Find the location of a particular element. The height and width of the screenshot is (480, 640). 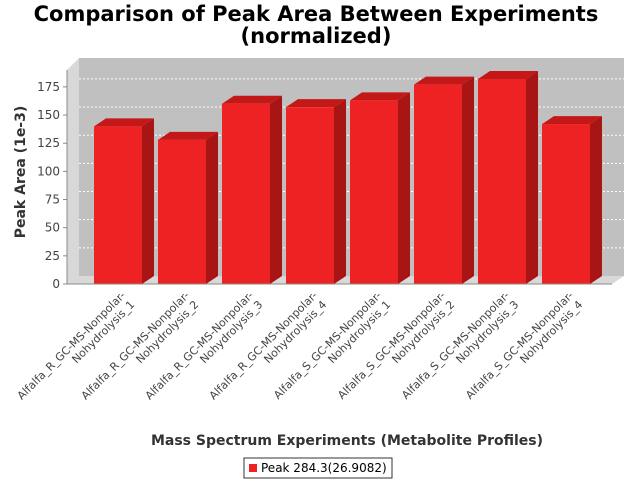

x-category-label: Alfalfa_R_GC-MS-Nonpolar-Nohydrolysis_3 is located at coordinates (204, 350).